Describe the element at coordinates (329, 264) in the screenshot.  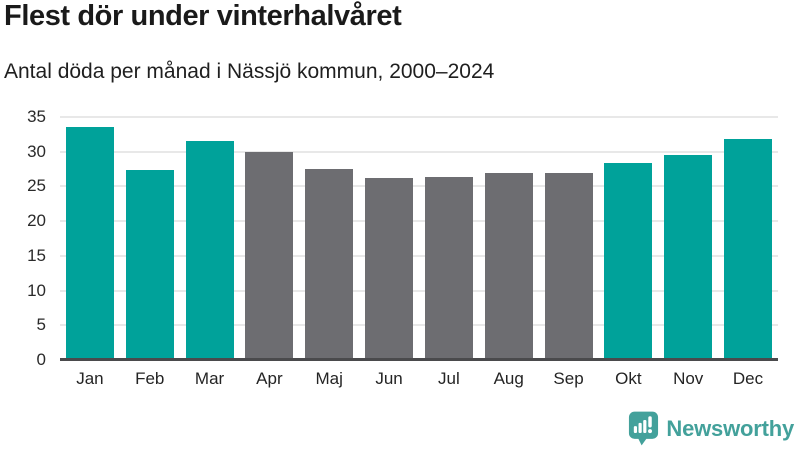
I see `bar-maj` at that location.